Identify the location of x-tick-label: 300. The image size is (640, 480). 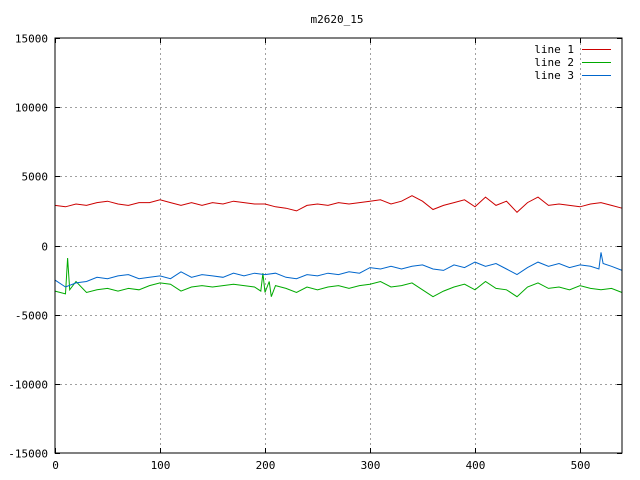
(371, 465).